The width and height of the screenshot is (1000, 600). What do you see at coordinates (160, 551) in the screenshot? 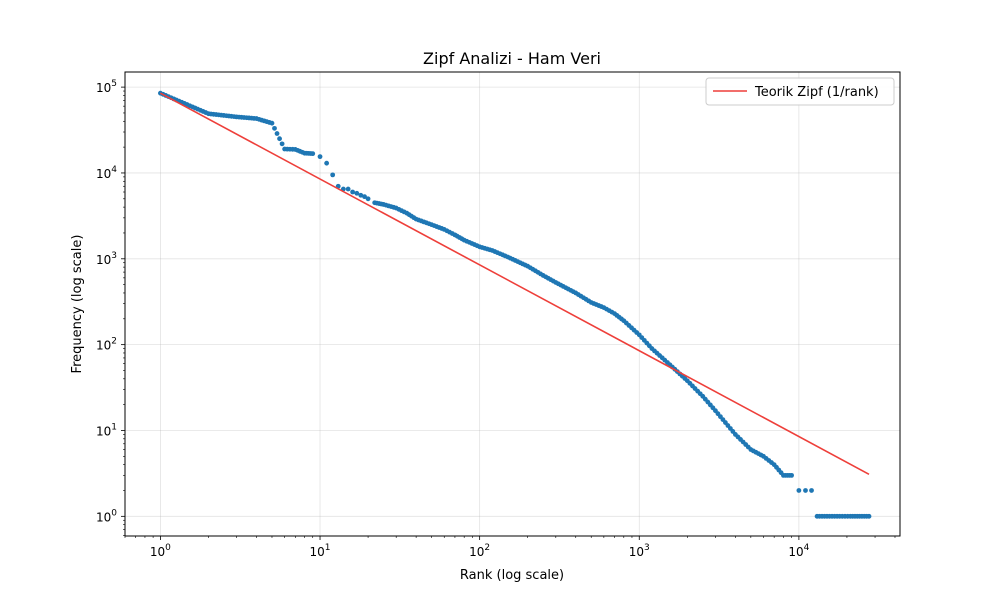
I see `x-tick-label: 10⁰` at bounding box center [160, 551].